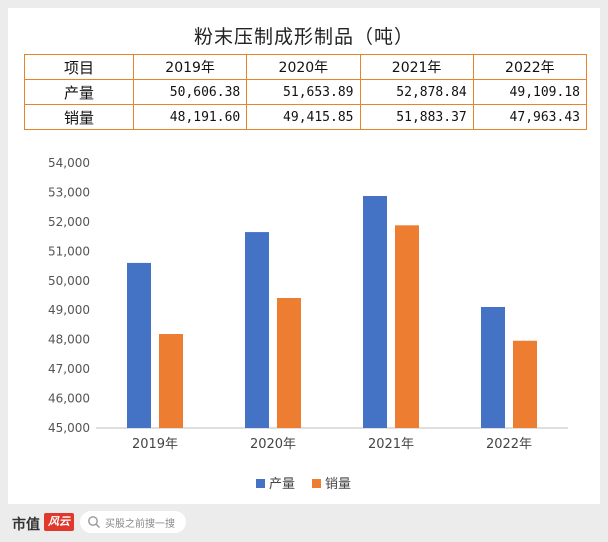  Describe the element at coordinates (69, 428) in the screenshot. I see `y-tick-label: 45,000` at that location.